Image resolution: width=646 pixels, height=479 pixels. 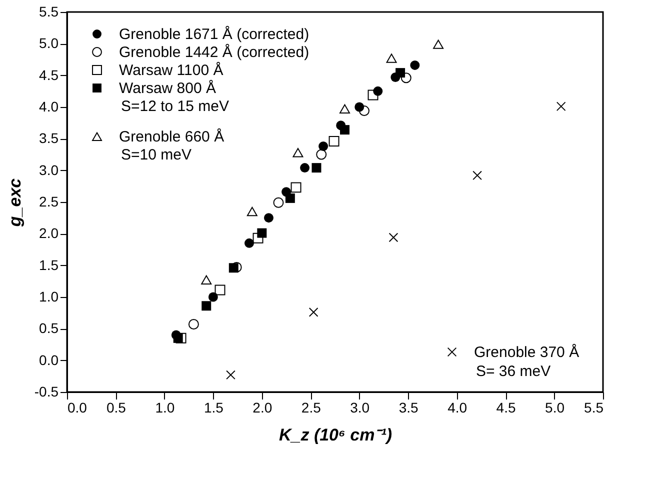 What do you see at coordinates (116, 408) in the screenshot?
I see `x-tick-label: 0.5` at bounding box center [116, 408].